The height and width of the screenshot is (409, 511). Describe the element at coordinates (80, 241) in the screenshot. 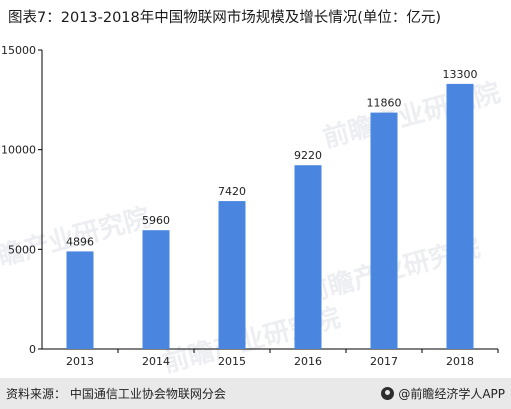

I see `data-label-2013: 4896` at that location.